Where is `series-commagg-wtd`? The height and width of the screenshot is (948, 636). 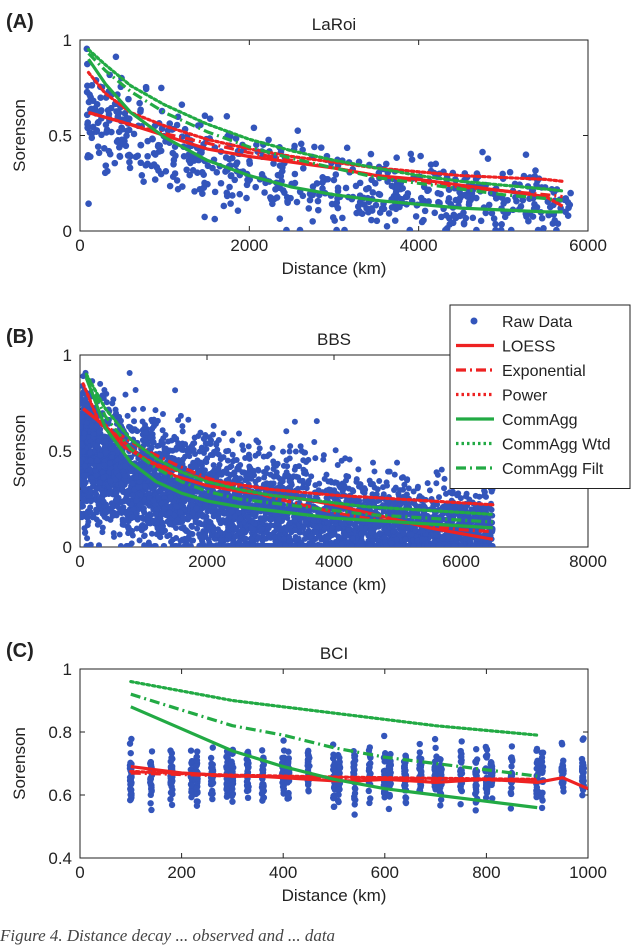
series-commagg-wtd is located at coordinates (289, 444).